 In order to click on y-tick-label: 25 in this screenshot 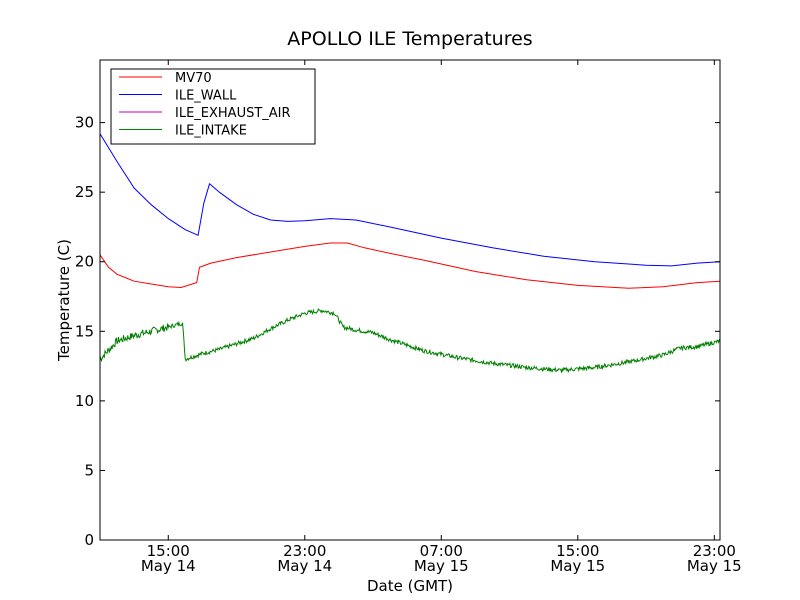, I will do `click(84, 192)`.